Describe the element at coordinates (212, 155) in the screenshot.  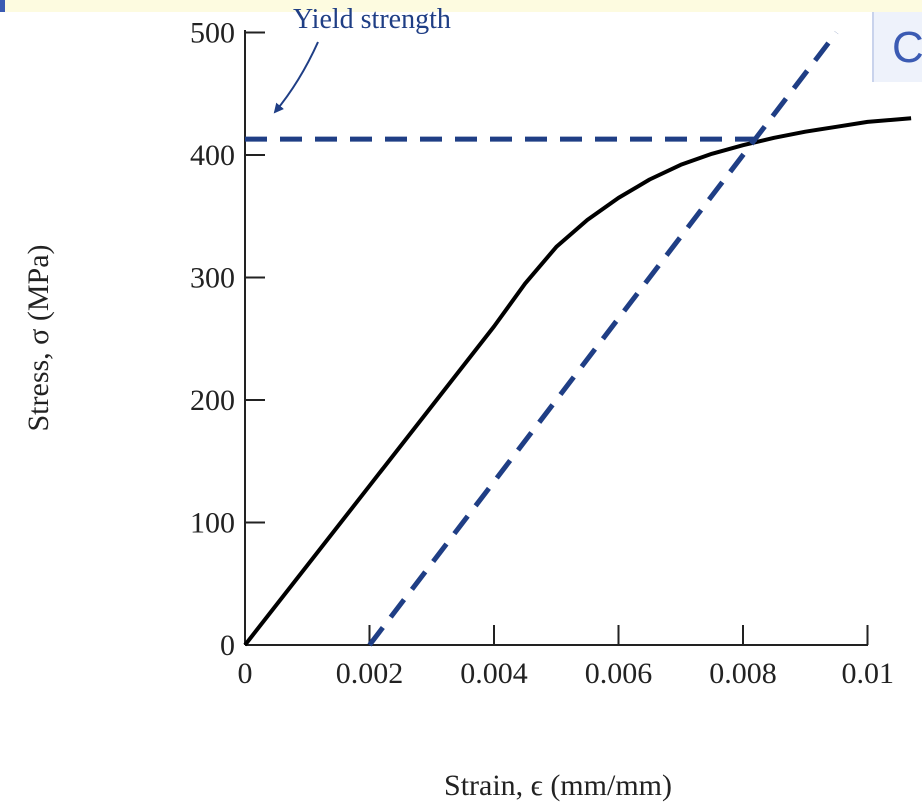
I see `y-tick-label: 400` at that location.